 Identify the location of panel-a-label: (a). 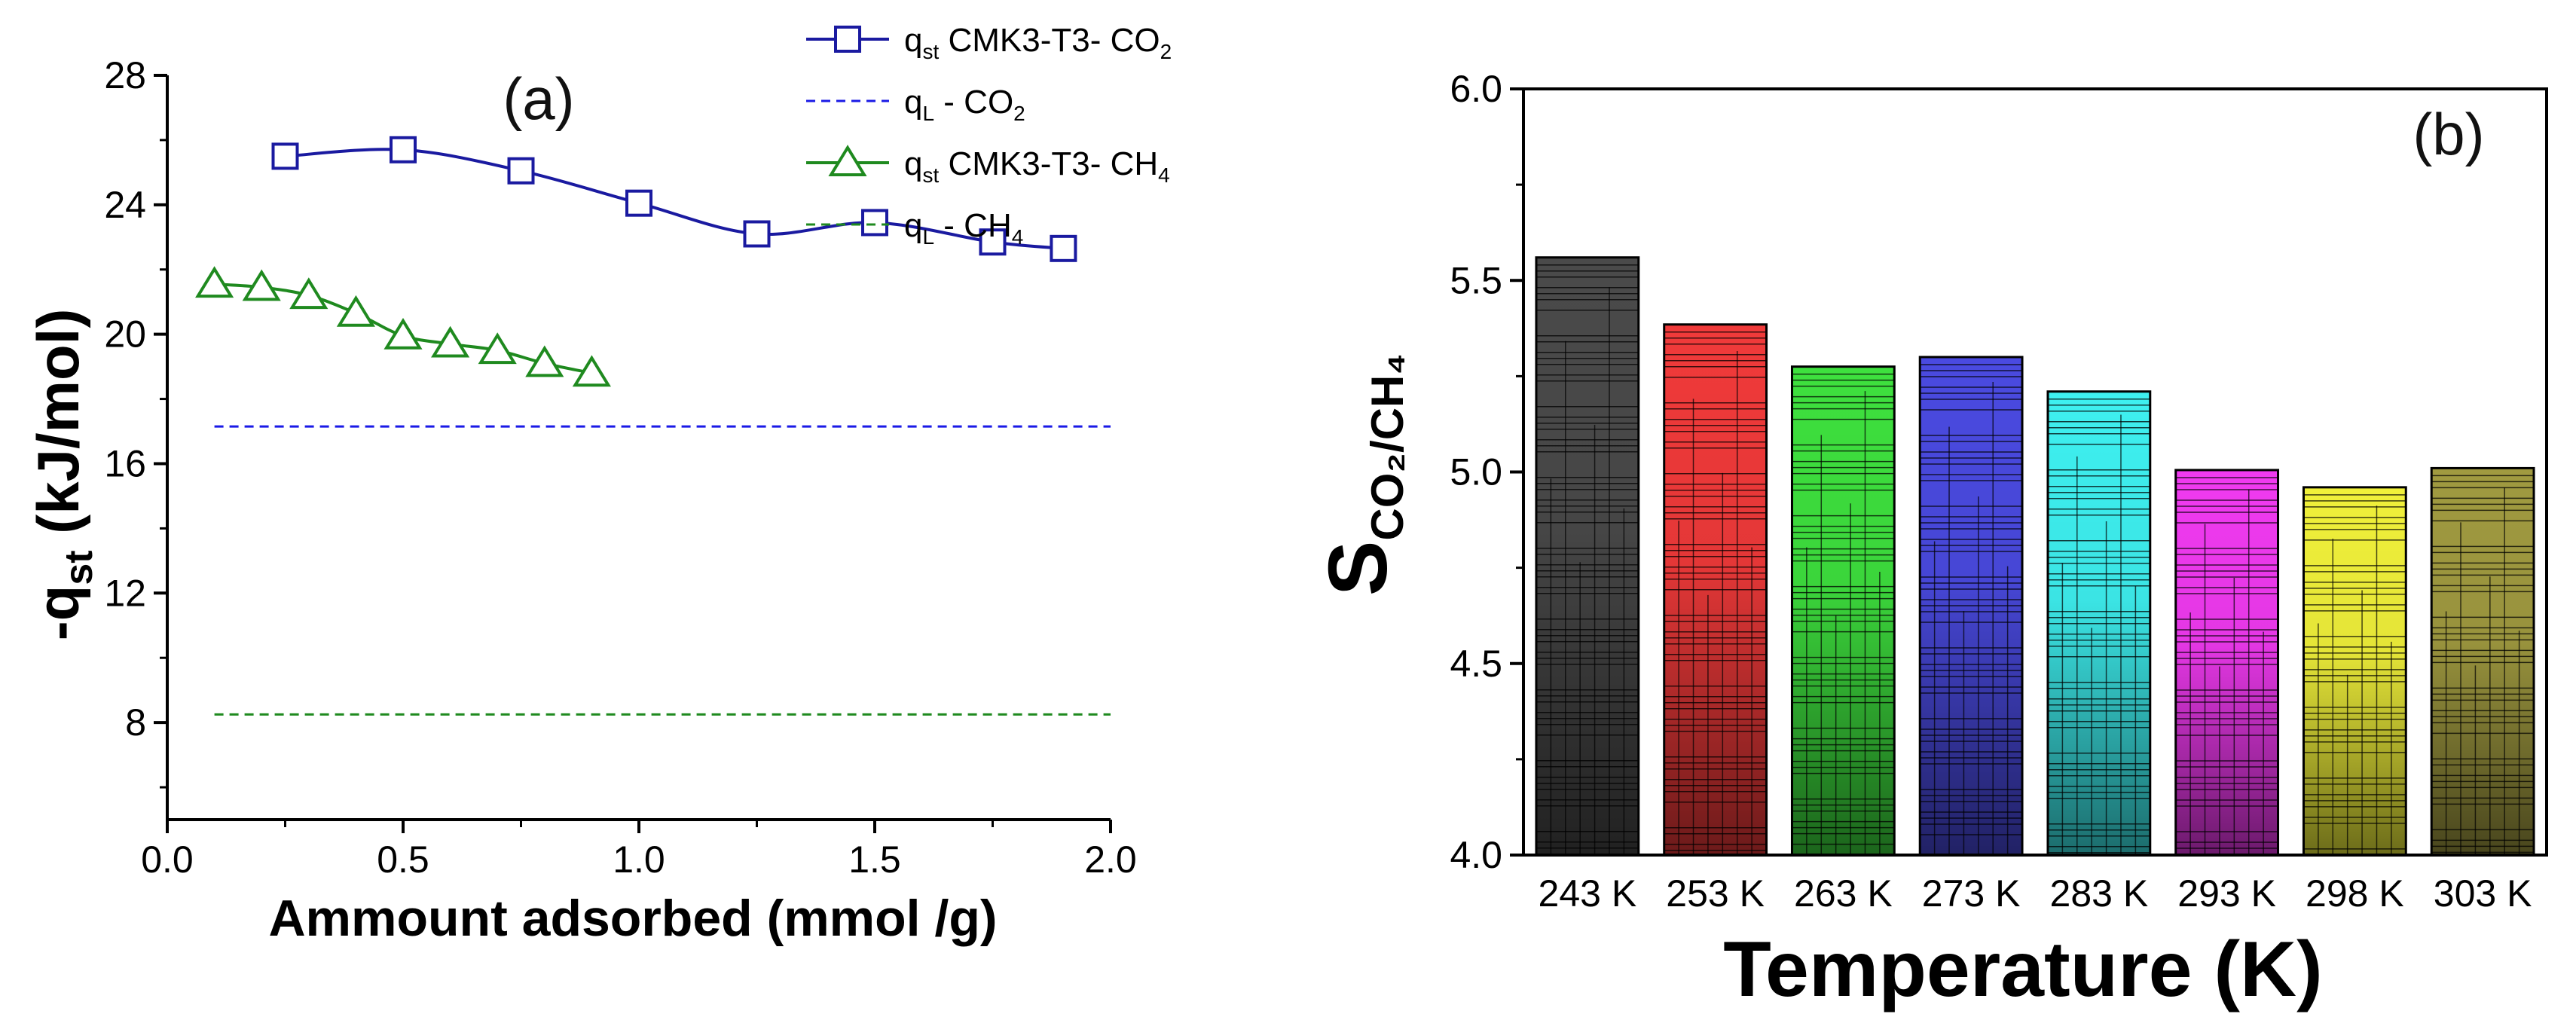
(538, 99).